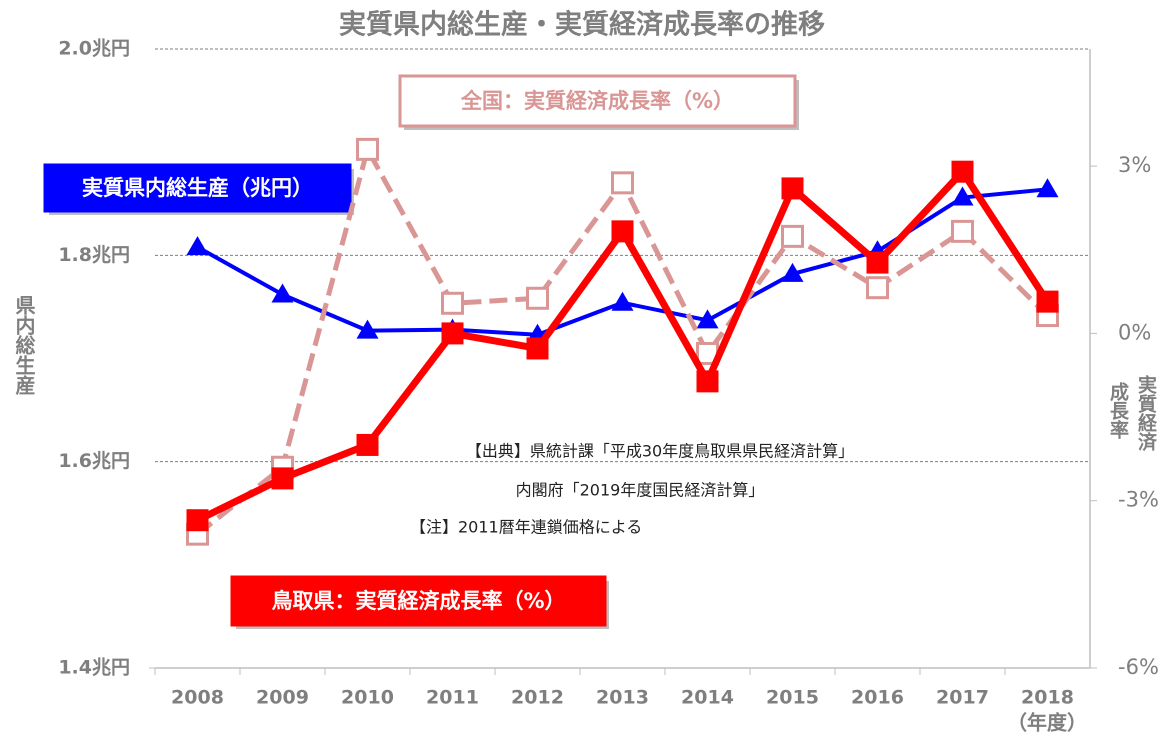 Image resolution: width=1164 pixels, height=740 pixels. I want to click on annotation: 【出典】県統計課「平成30年度鳥取県県民経済計算」, so click(660, 451).